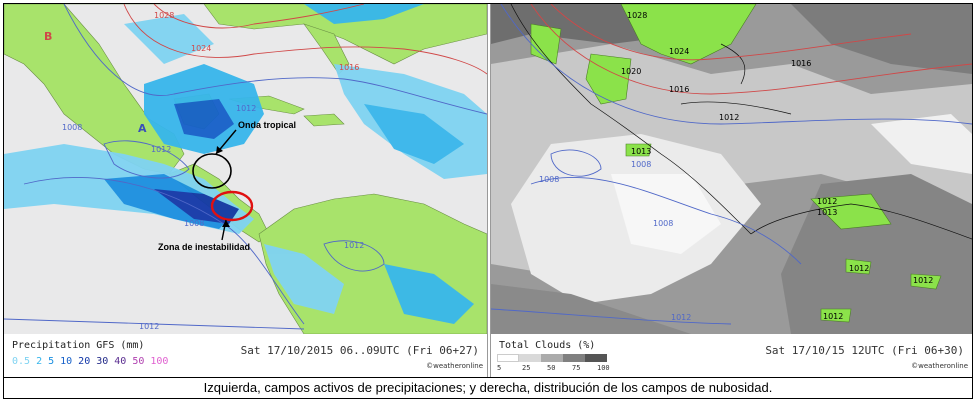  What do you see at coordinates (102, 361) in the screenshot?
I see `scale-value: 30` at bounding box center [102, 361].